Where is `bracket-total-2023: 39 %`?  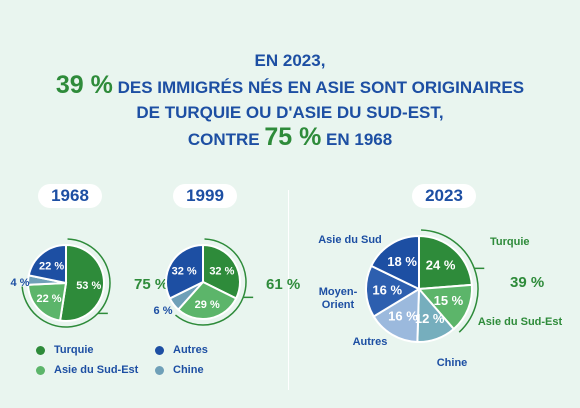 bracket-total-2023: 39 % is located at coordinates (527, 282).